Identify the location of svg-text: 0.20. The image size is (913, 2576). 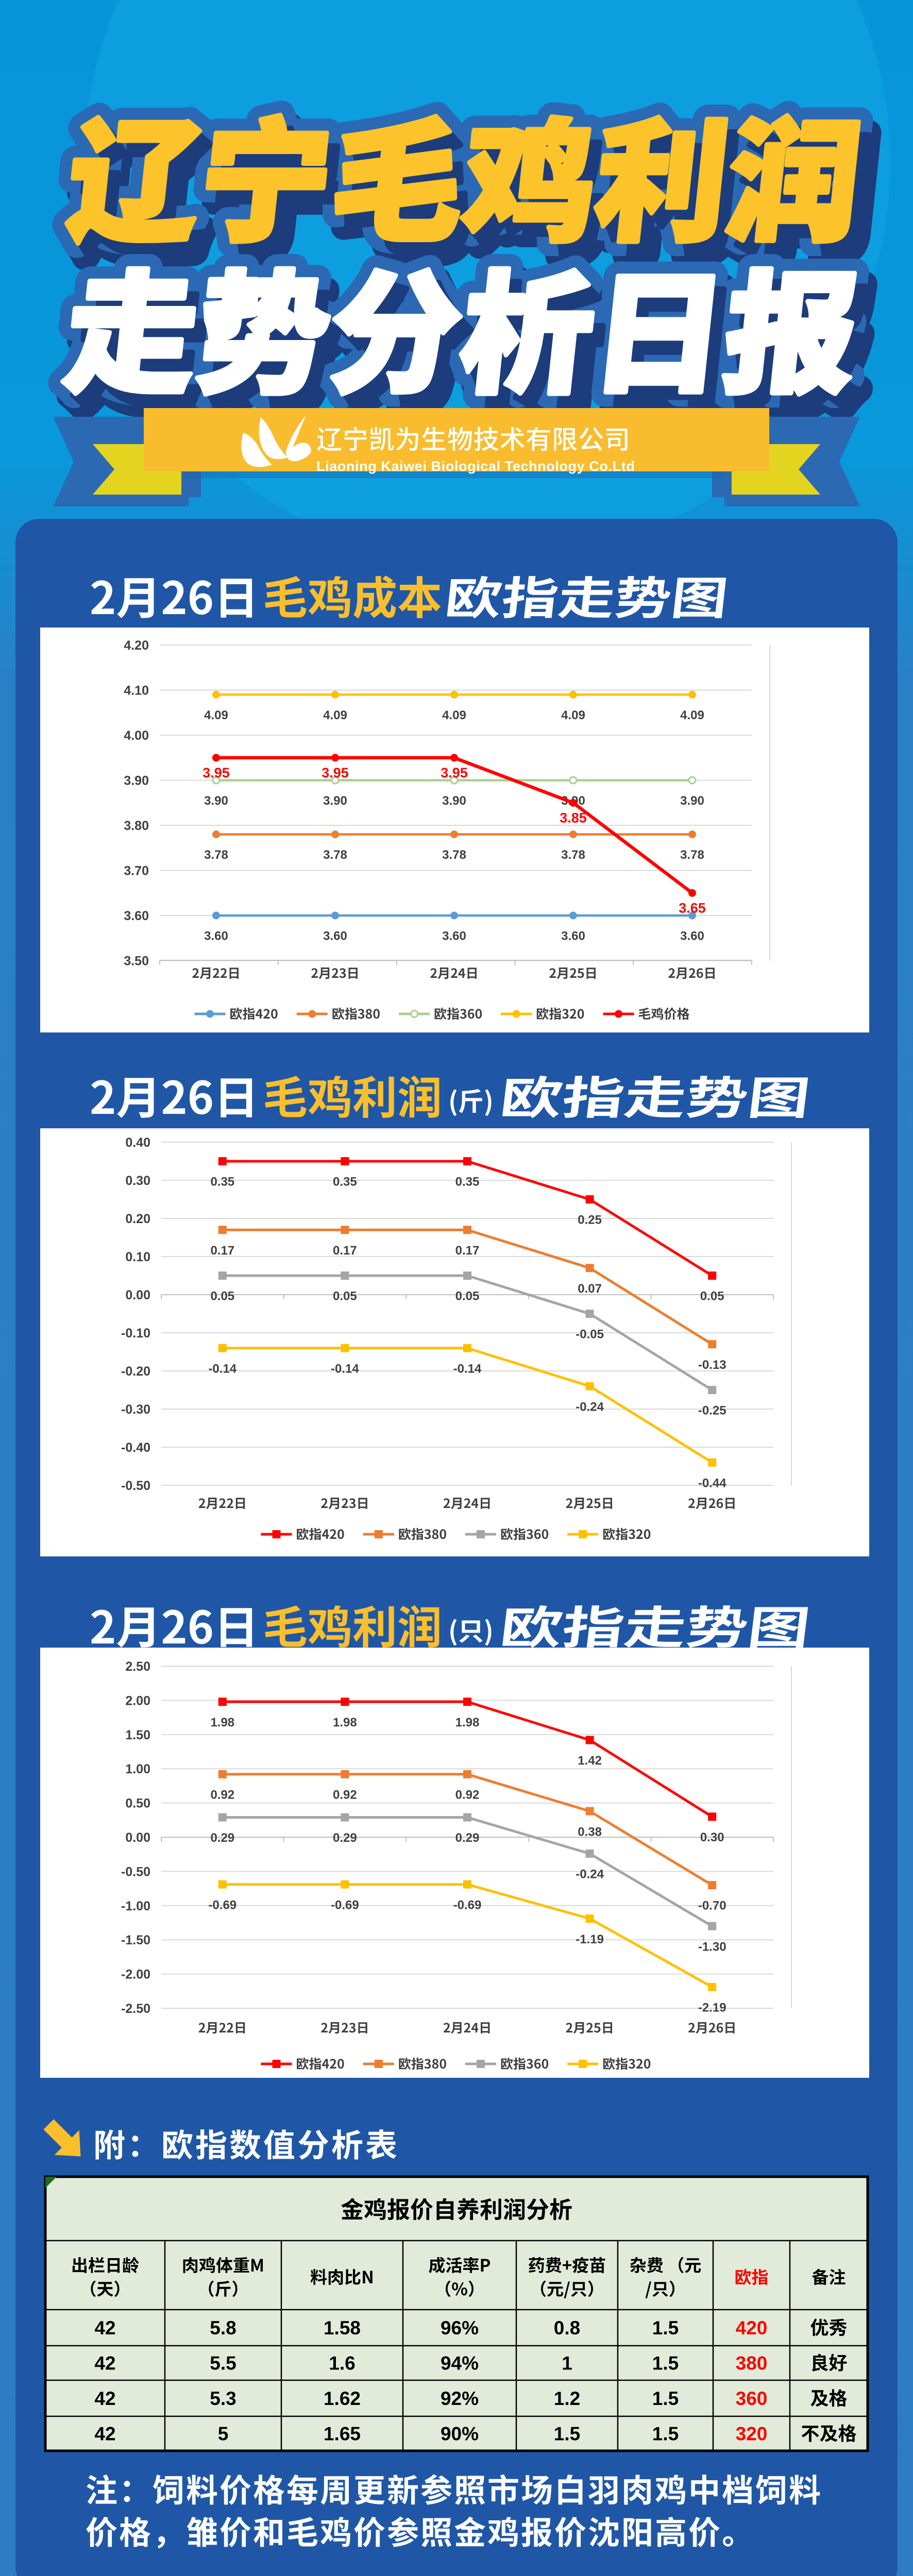
(137, 1219).